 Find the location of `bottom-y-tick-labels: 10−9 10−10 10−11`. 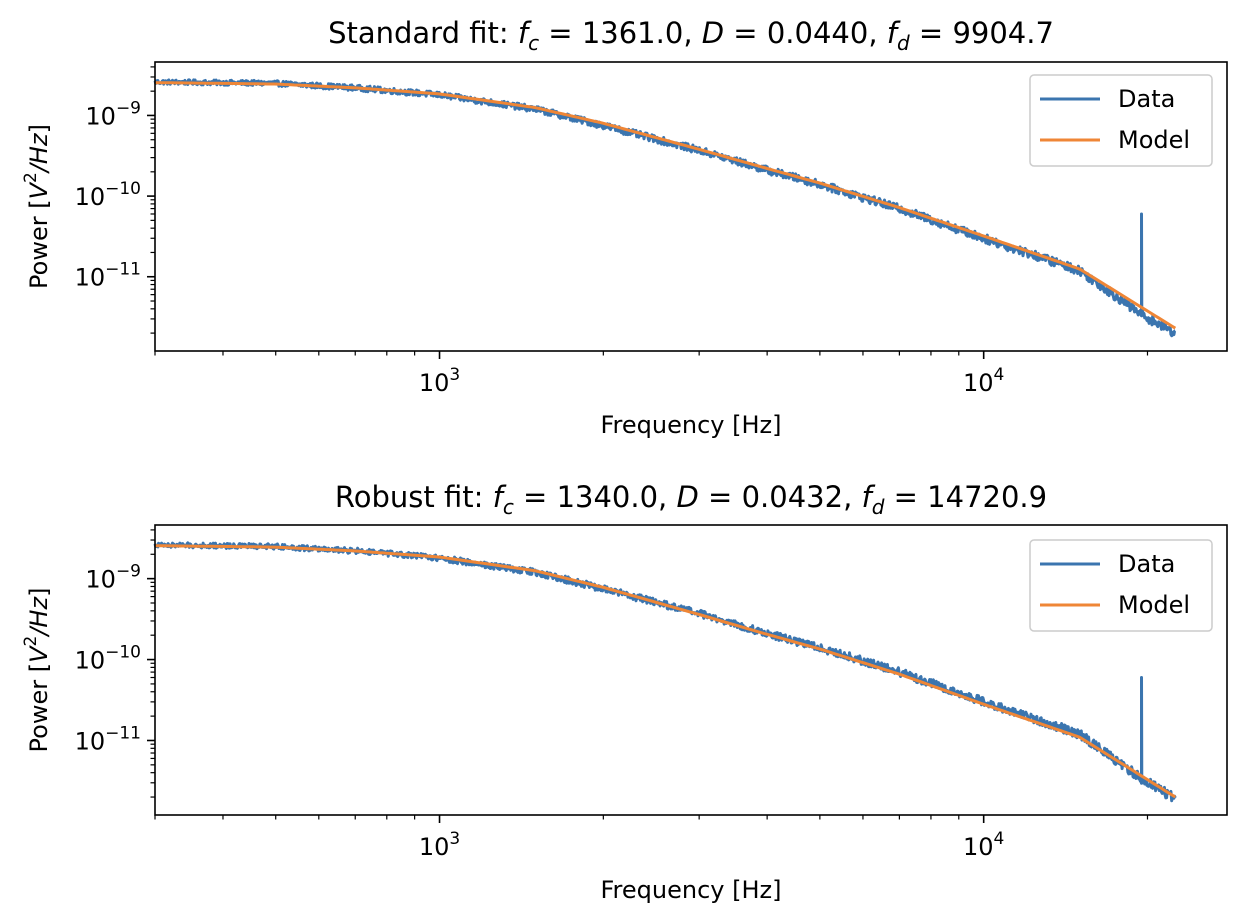

bottom-y-tick-labels: 10−9 10−10 10−11 is located at coordinates (108, 659).